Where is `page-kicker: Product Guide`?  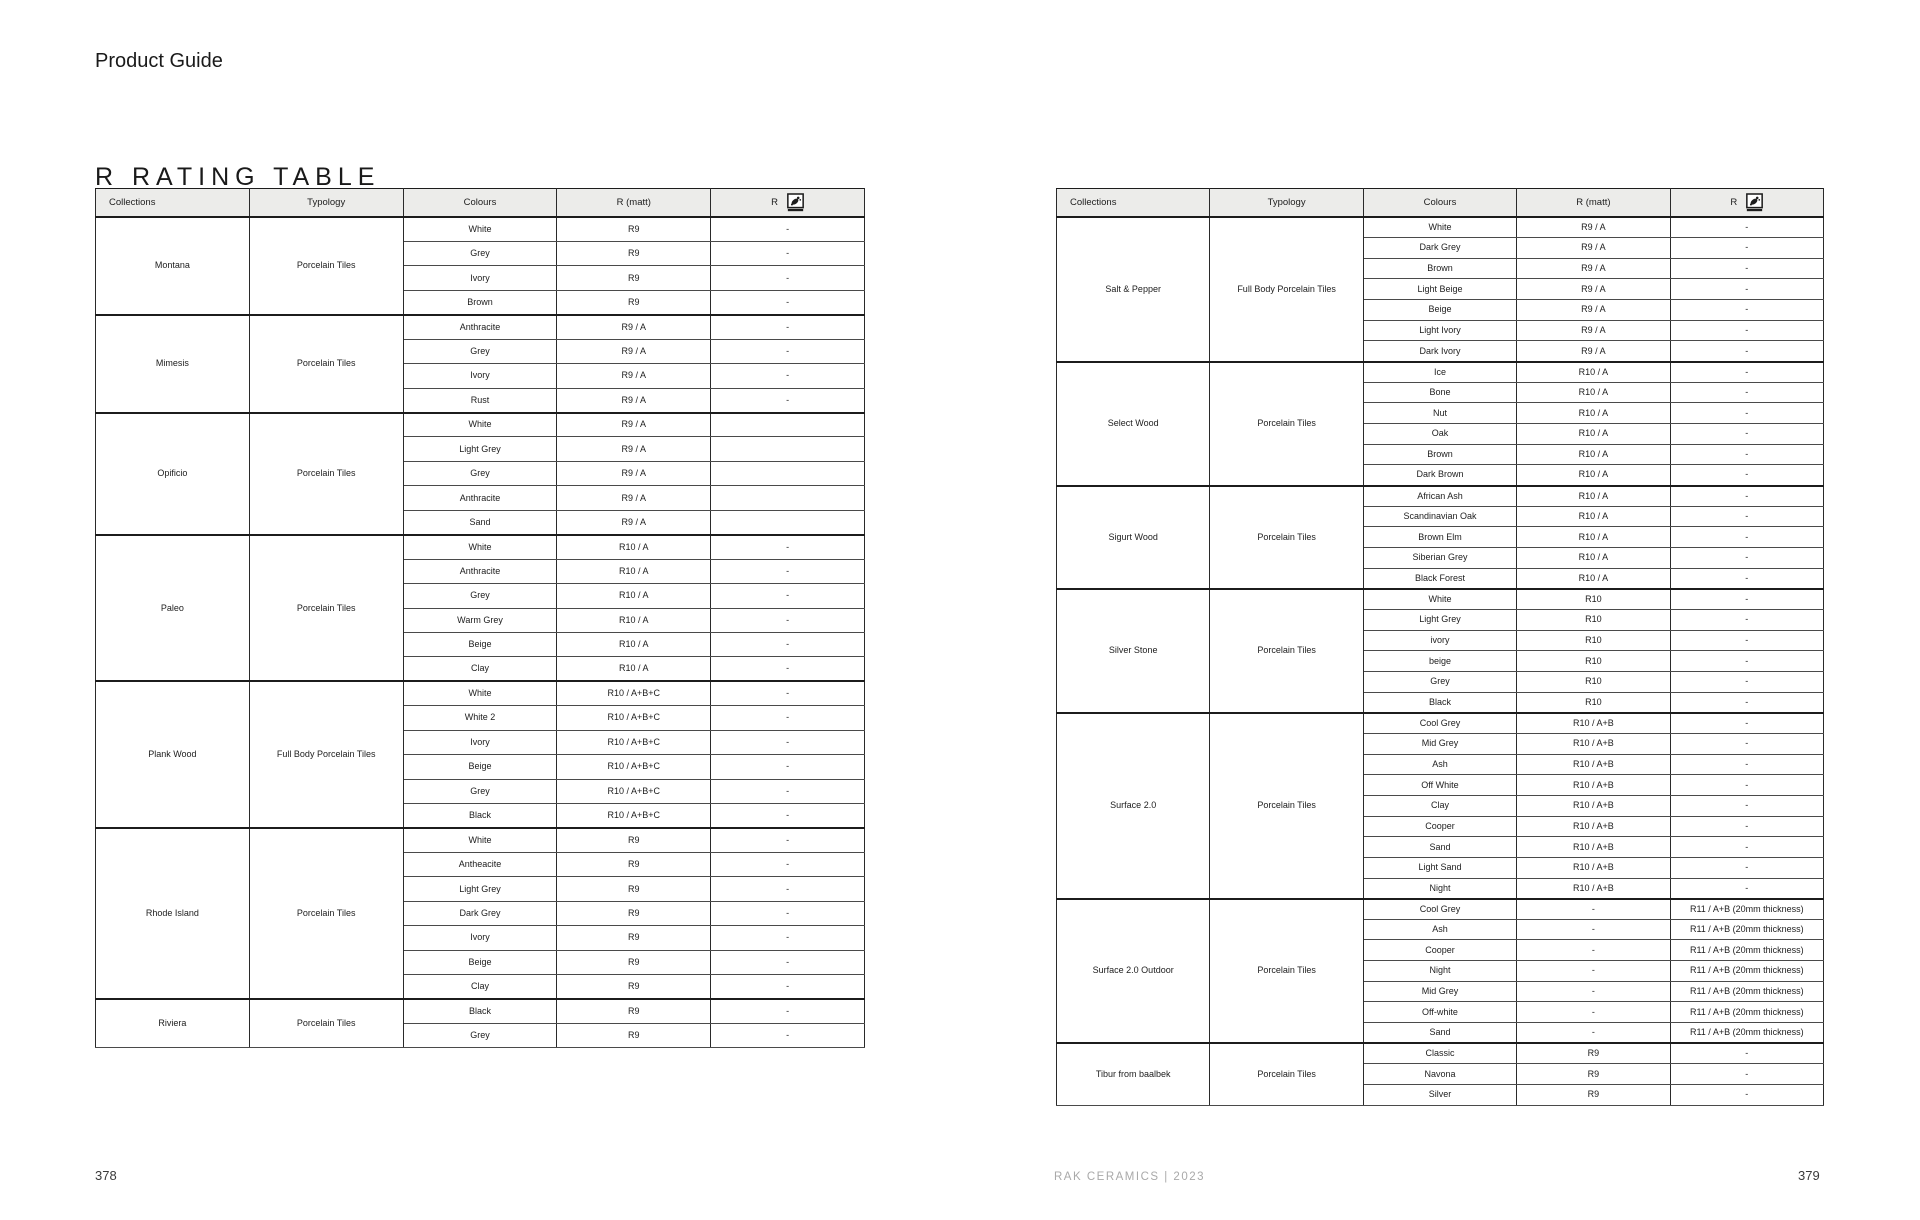 page-kicker: Product Guide is located at coordinates (159, 61).